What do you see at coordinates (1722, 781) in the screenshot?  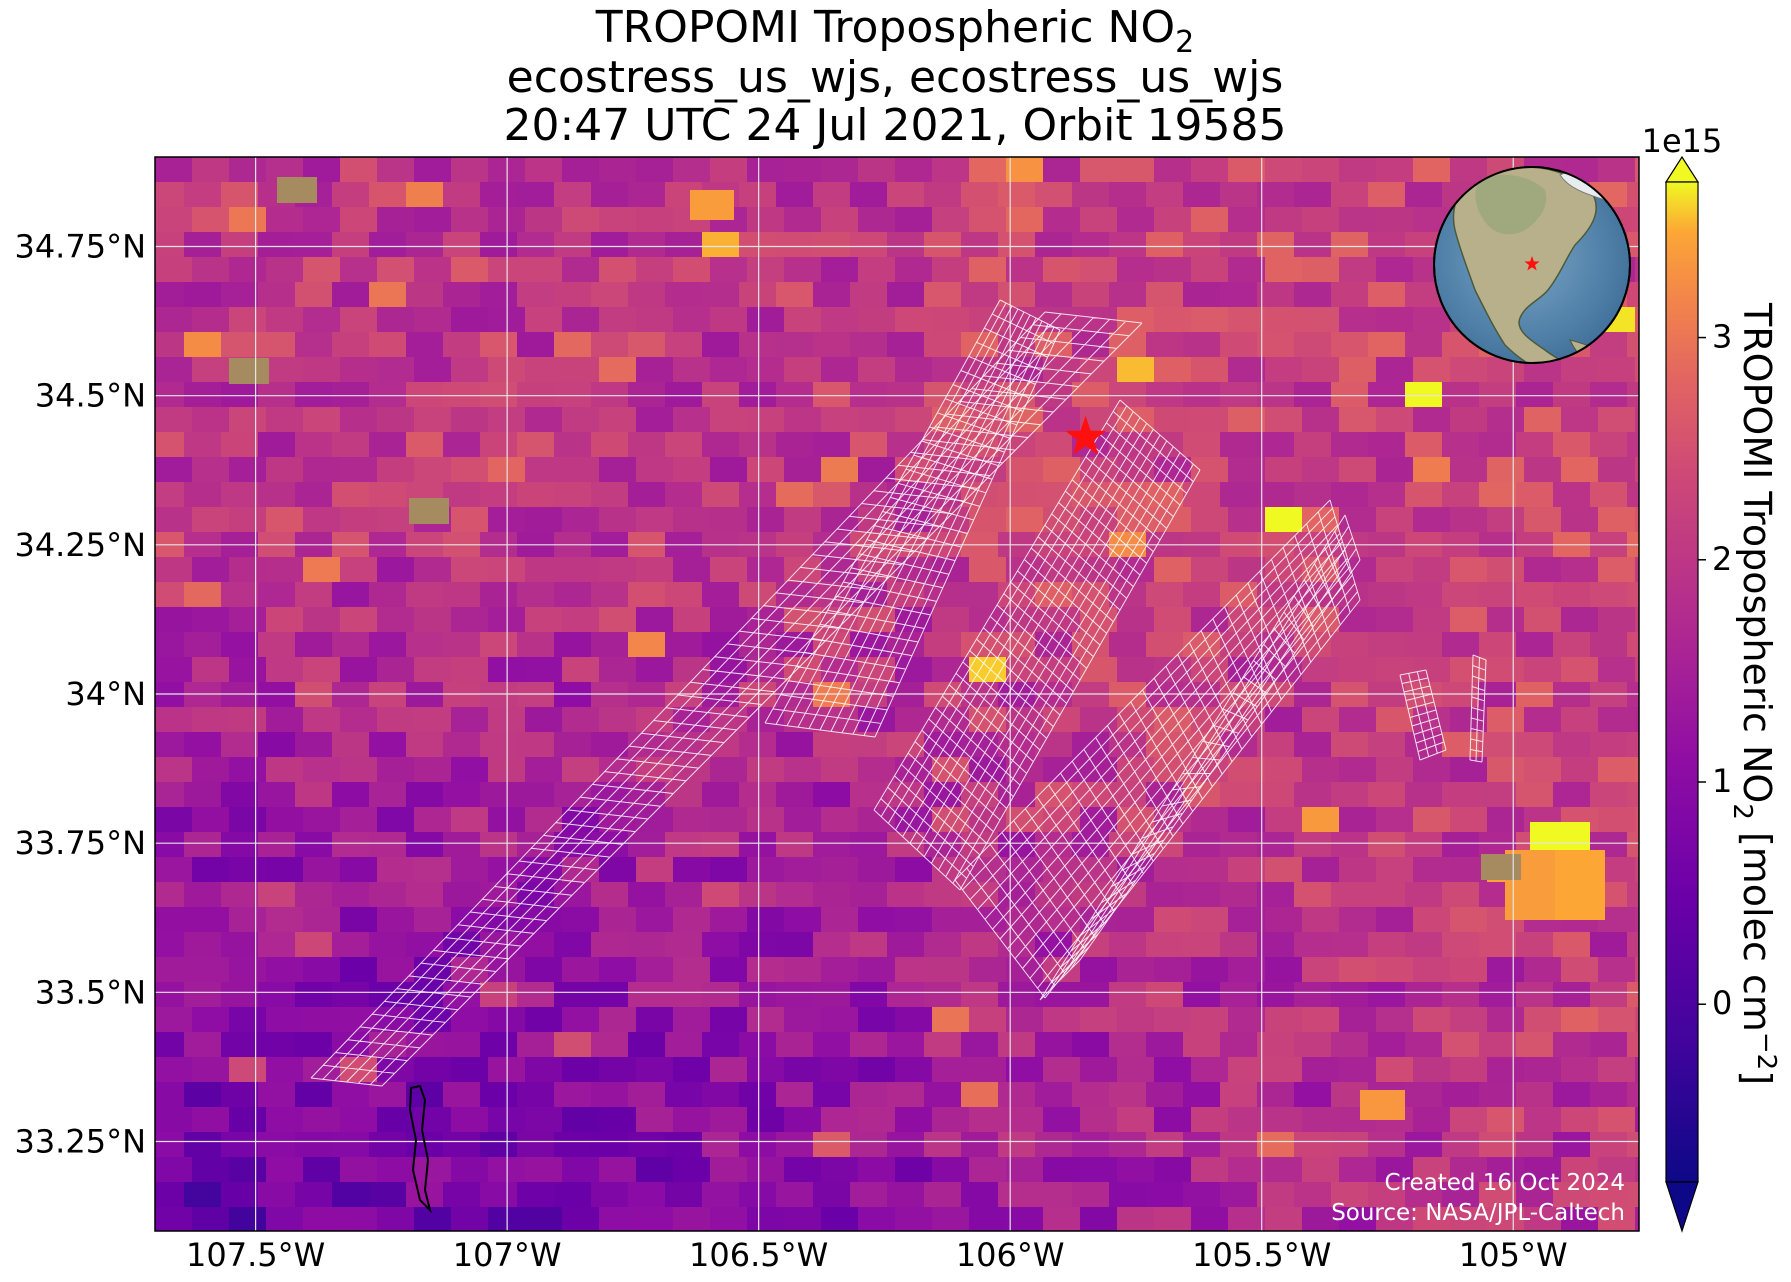 I see `colorbar-tick-label: 1` at bounding box center [1722, 781].